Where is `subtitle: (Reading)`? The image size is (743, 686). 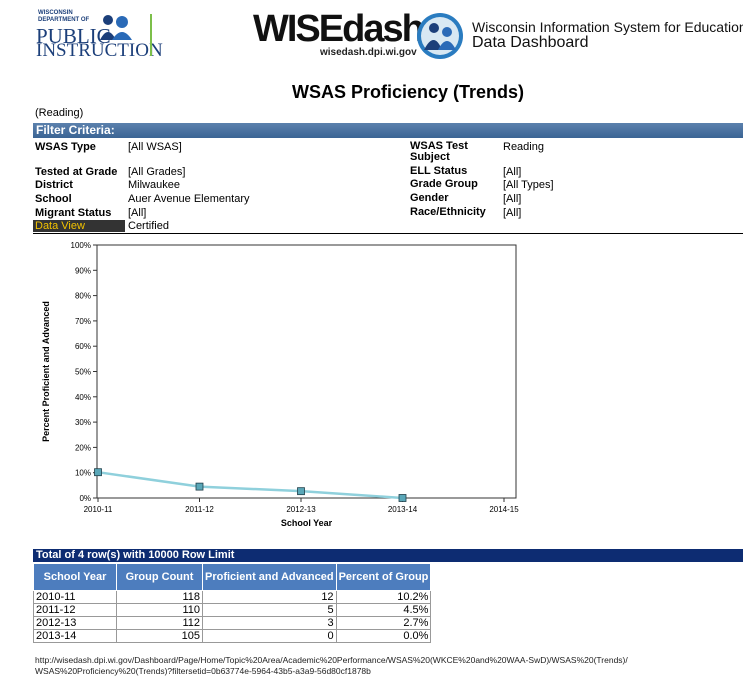 subtitle: (Reading) is located at coordinates (59, 113).